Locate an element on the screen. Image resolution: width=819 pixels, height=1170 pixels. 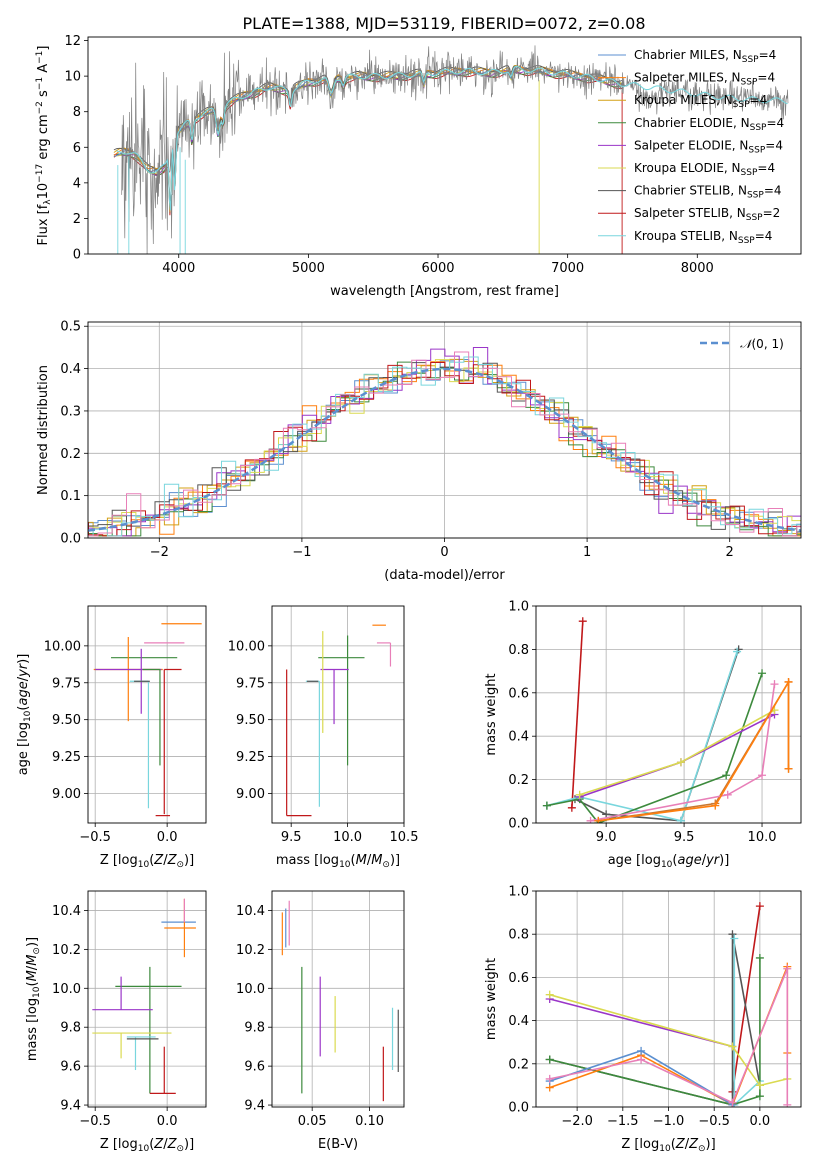
y-tick-label: 0 is located at coordinates (77, 255).